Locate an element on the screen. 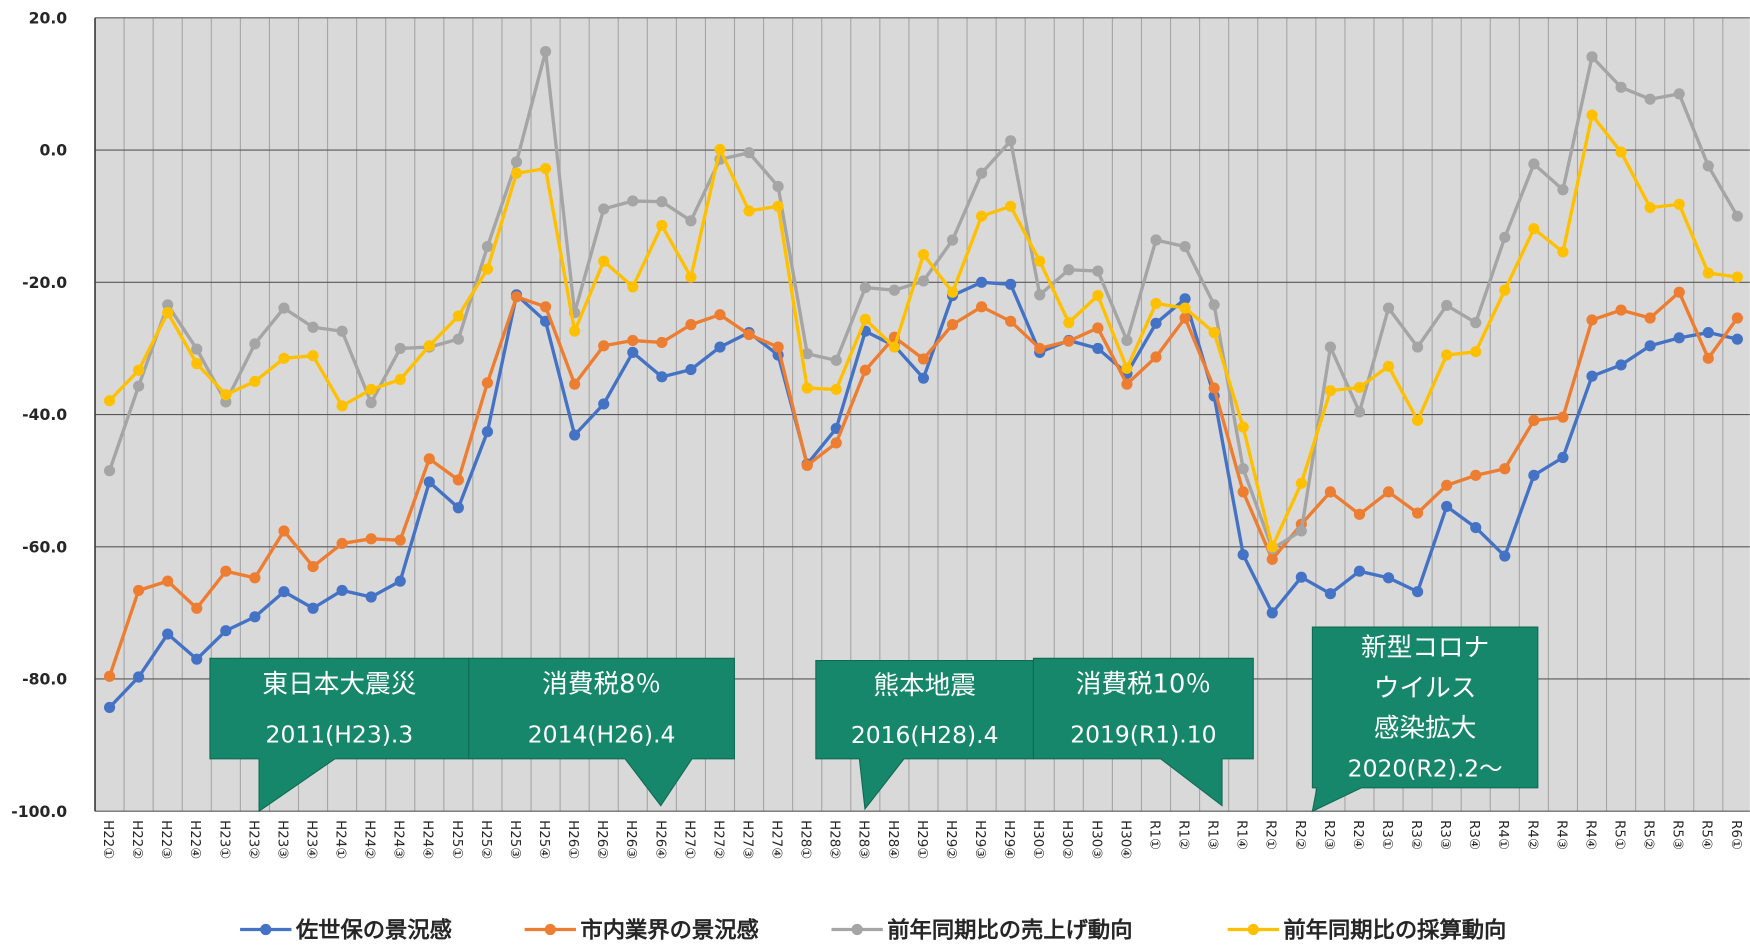 This screenshot has width=1750, height=948. x-tick-label: R3② is located at coordinates (1415, 835).